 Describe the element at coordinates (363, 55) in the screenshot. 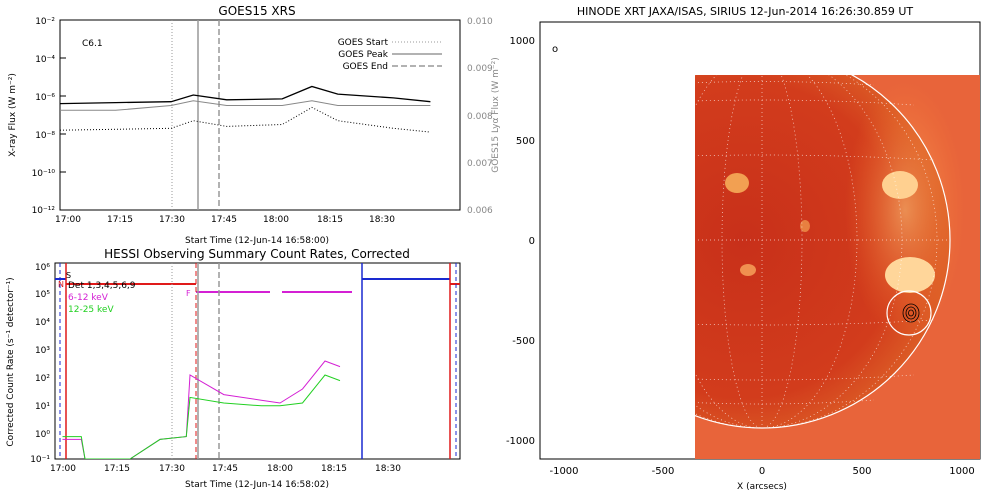

I see `legend-goes-peak: GOES Peak` at that location.